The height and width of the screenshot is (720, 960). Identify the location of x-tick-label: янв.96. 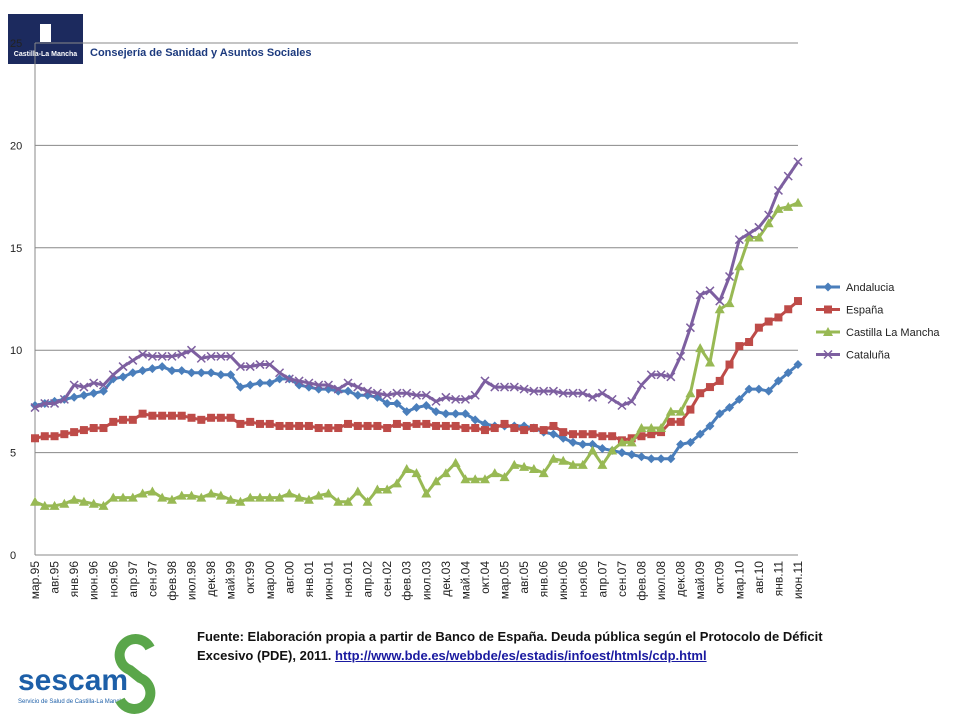
(74, 579).